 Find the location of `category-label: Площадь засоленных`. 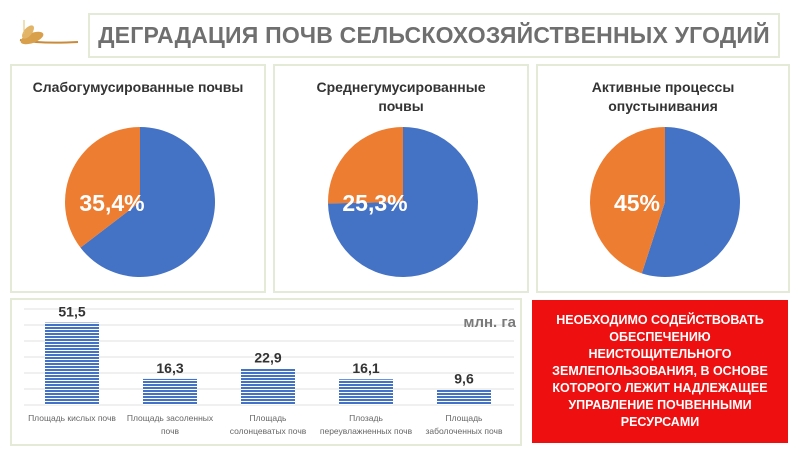

category-label: Площадь засоленных is located at coordinates (170, 418).